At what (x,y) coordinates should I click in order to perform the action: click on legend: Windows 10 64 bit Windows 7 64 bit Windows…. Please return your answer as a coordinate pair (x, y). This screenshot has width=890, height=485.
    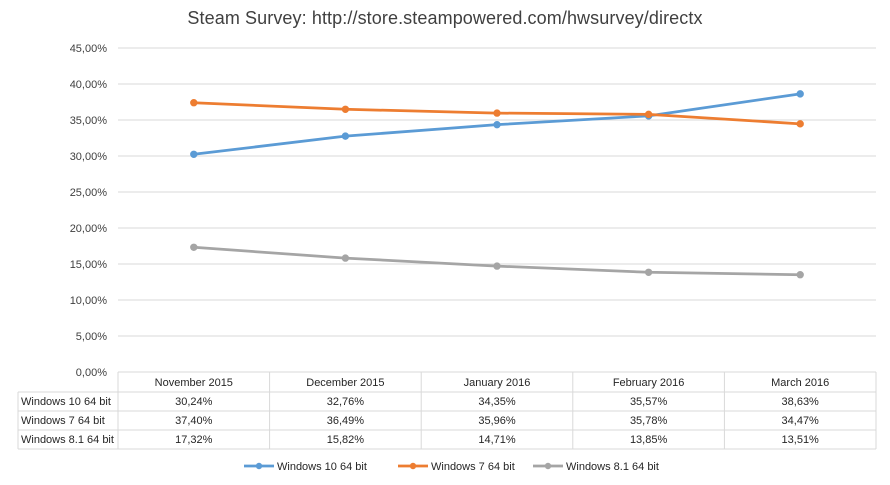
    Looking at the image, I should click on (451, 467).